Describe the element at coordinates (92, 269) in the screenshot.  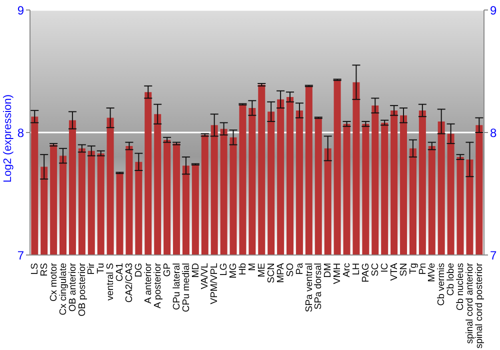
I see `x-tick-label: Pir` at that location.